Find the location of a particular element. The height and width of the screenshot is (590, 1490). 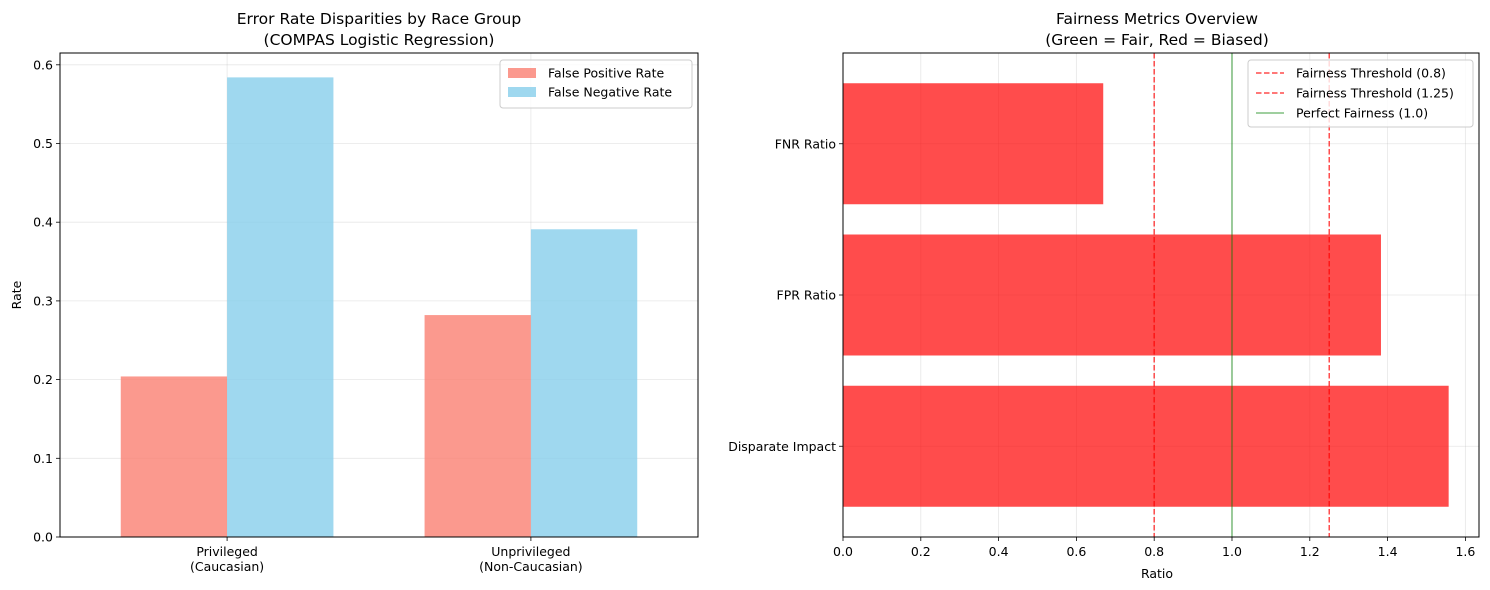

right-xtick-label: 1.4 is located at coordinates (1388, 551).